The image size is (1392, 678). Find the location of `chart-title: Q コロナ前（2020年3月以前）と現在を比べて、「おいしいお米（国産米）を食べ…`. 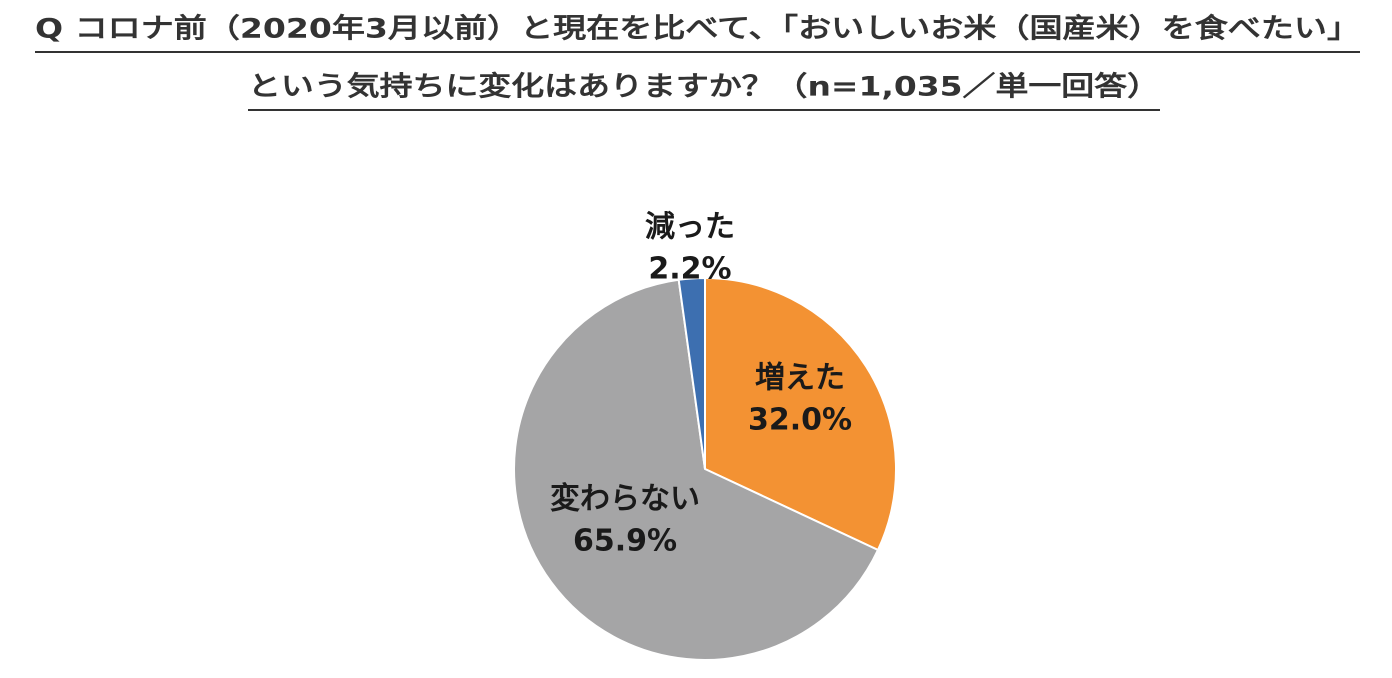

chart-title: Q コロナ前（2020年3月以前）と現在を比べて、「おいしいお米（国産米）を食べ… is located at coordinates (697, 29).